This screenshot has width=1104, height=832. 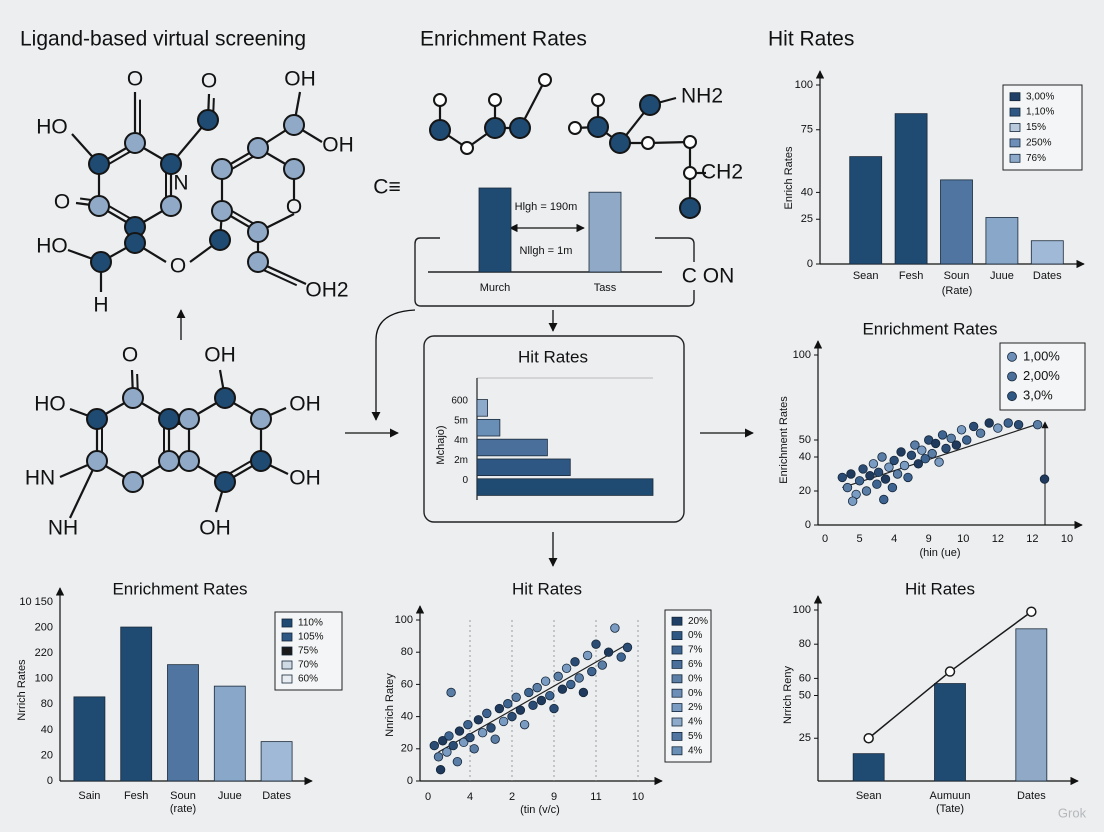 What do you see at coordinates (546, 251) in the screenshot?
I see `annotation: Nllgh = 1m` at bounding box center [546, 251].